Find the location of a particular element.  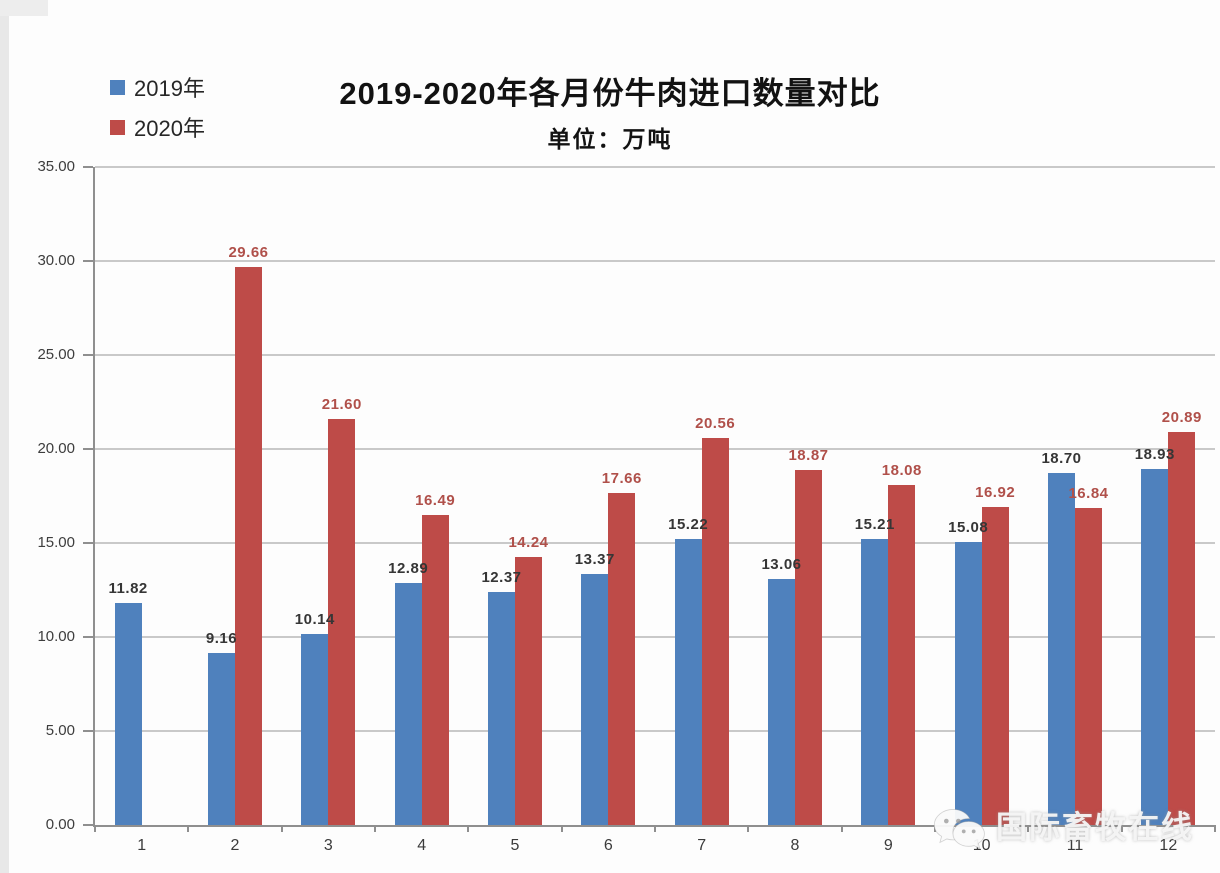

bar-value-label-2020-m2: 29.66 is located at coordinates (248, 253).